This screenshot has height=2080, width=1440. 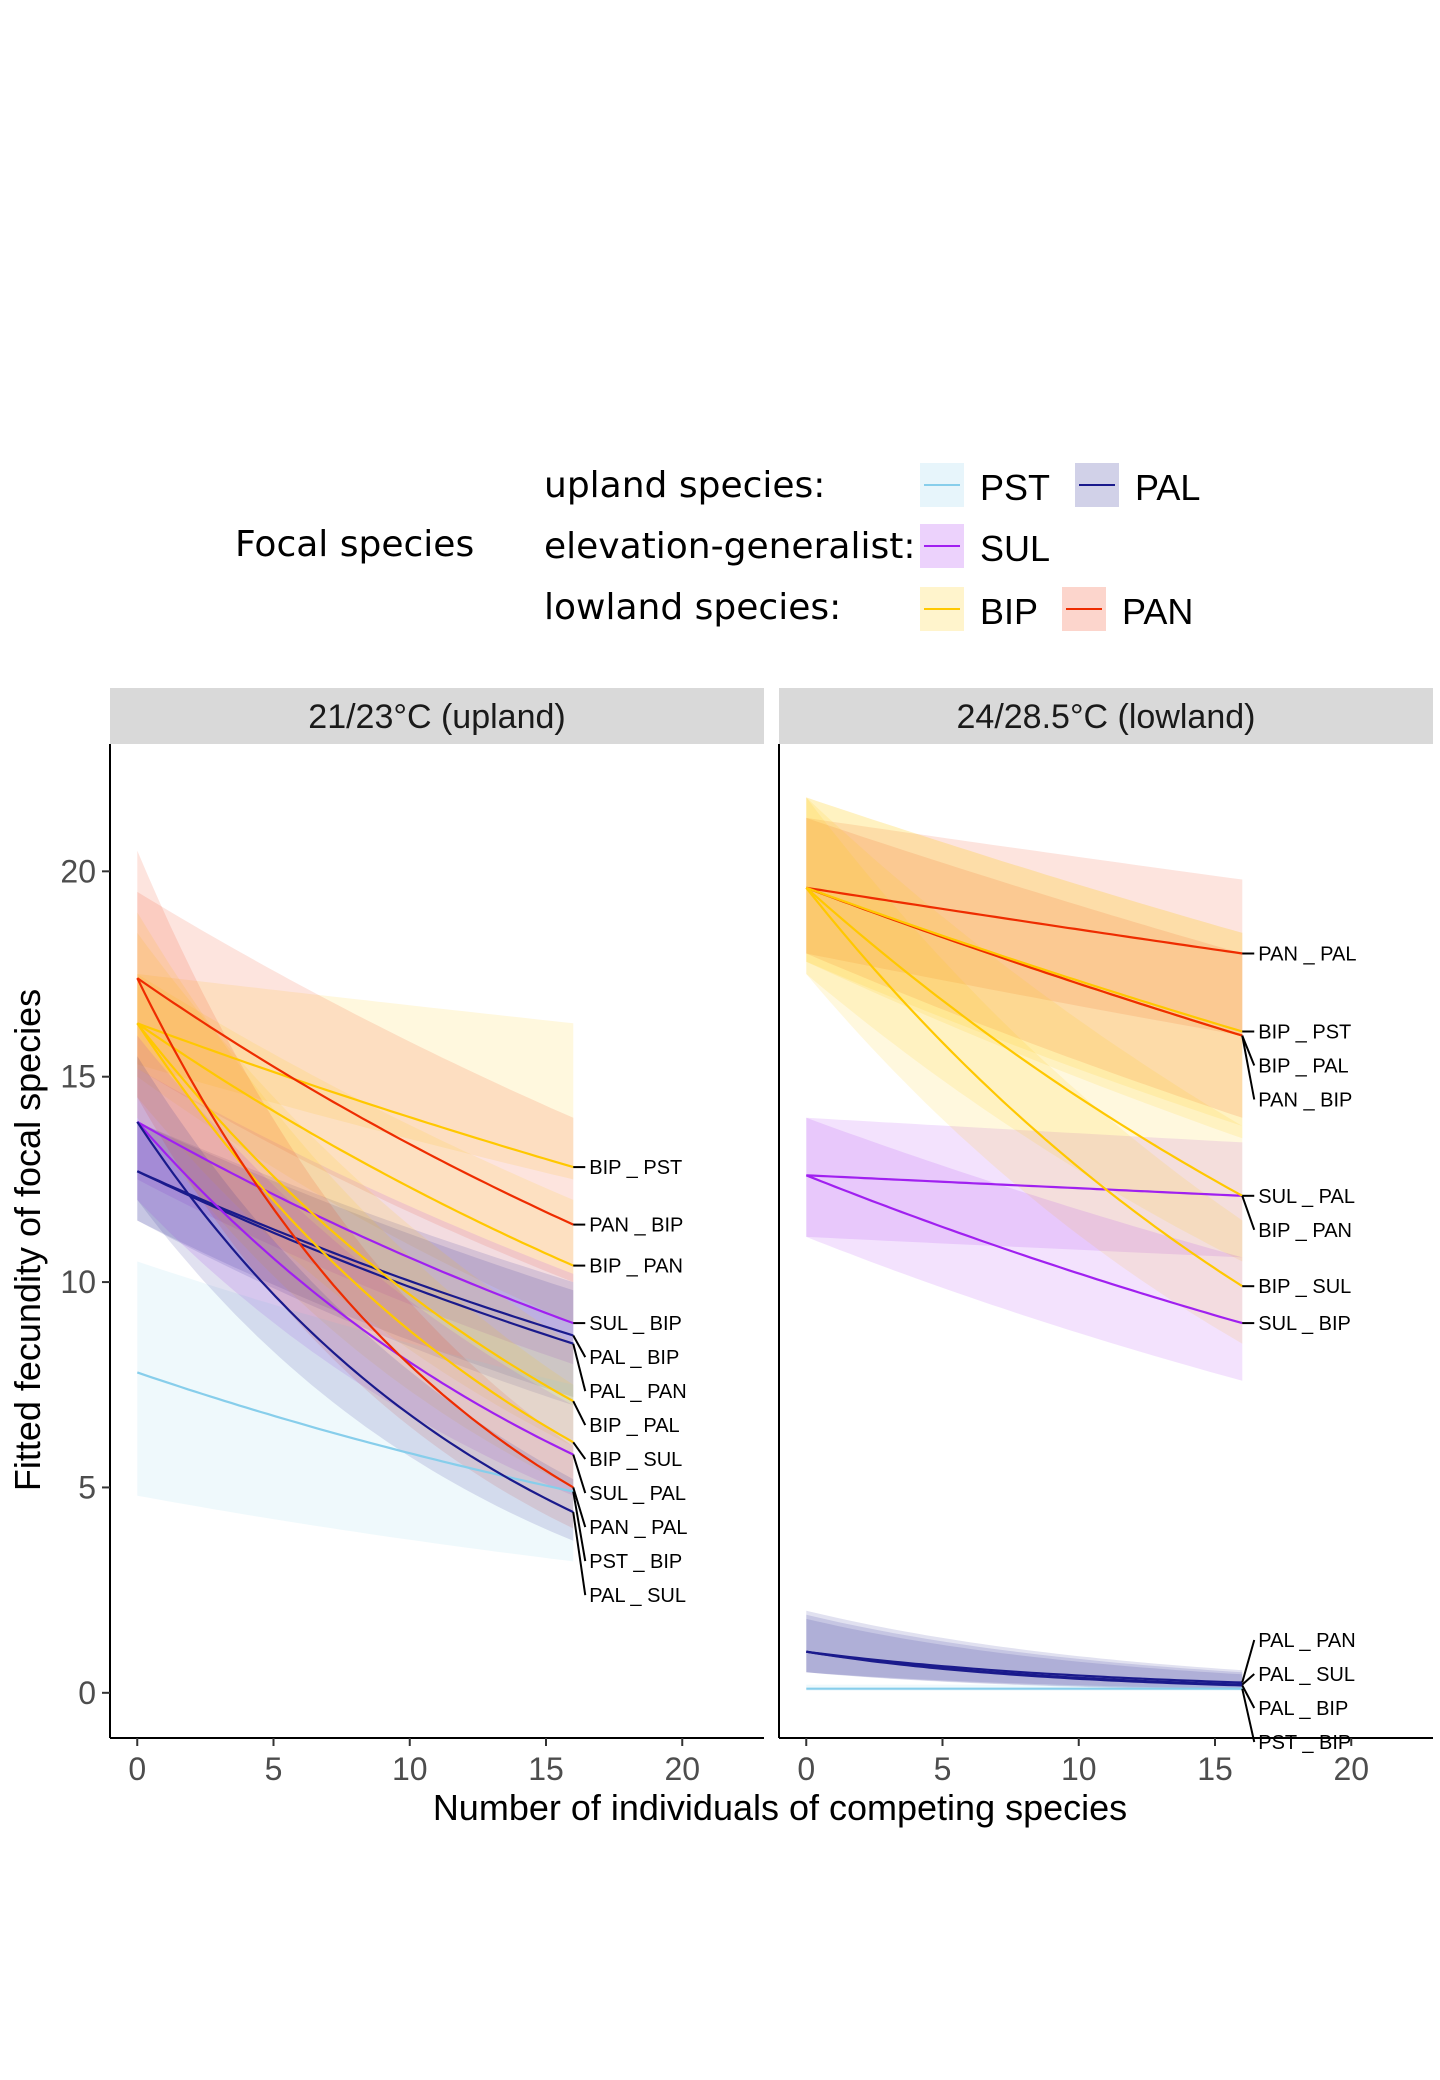 What do you see at coordinates (1248, 1050) in the screenshot?
I see `leader-line-lowland-bip-pal` at bounding box center [1248, 1050].